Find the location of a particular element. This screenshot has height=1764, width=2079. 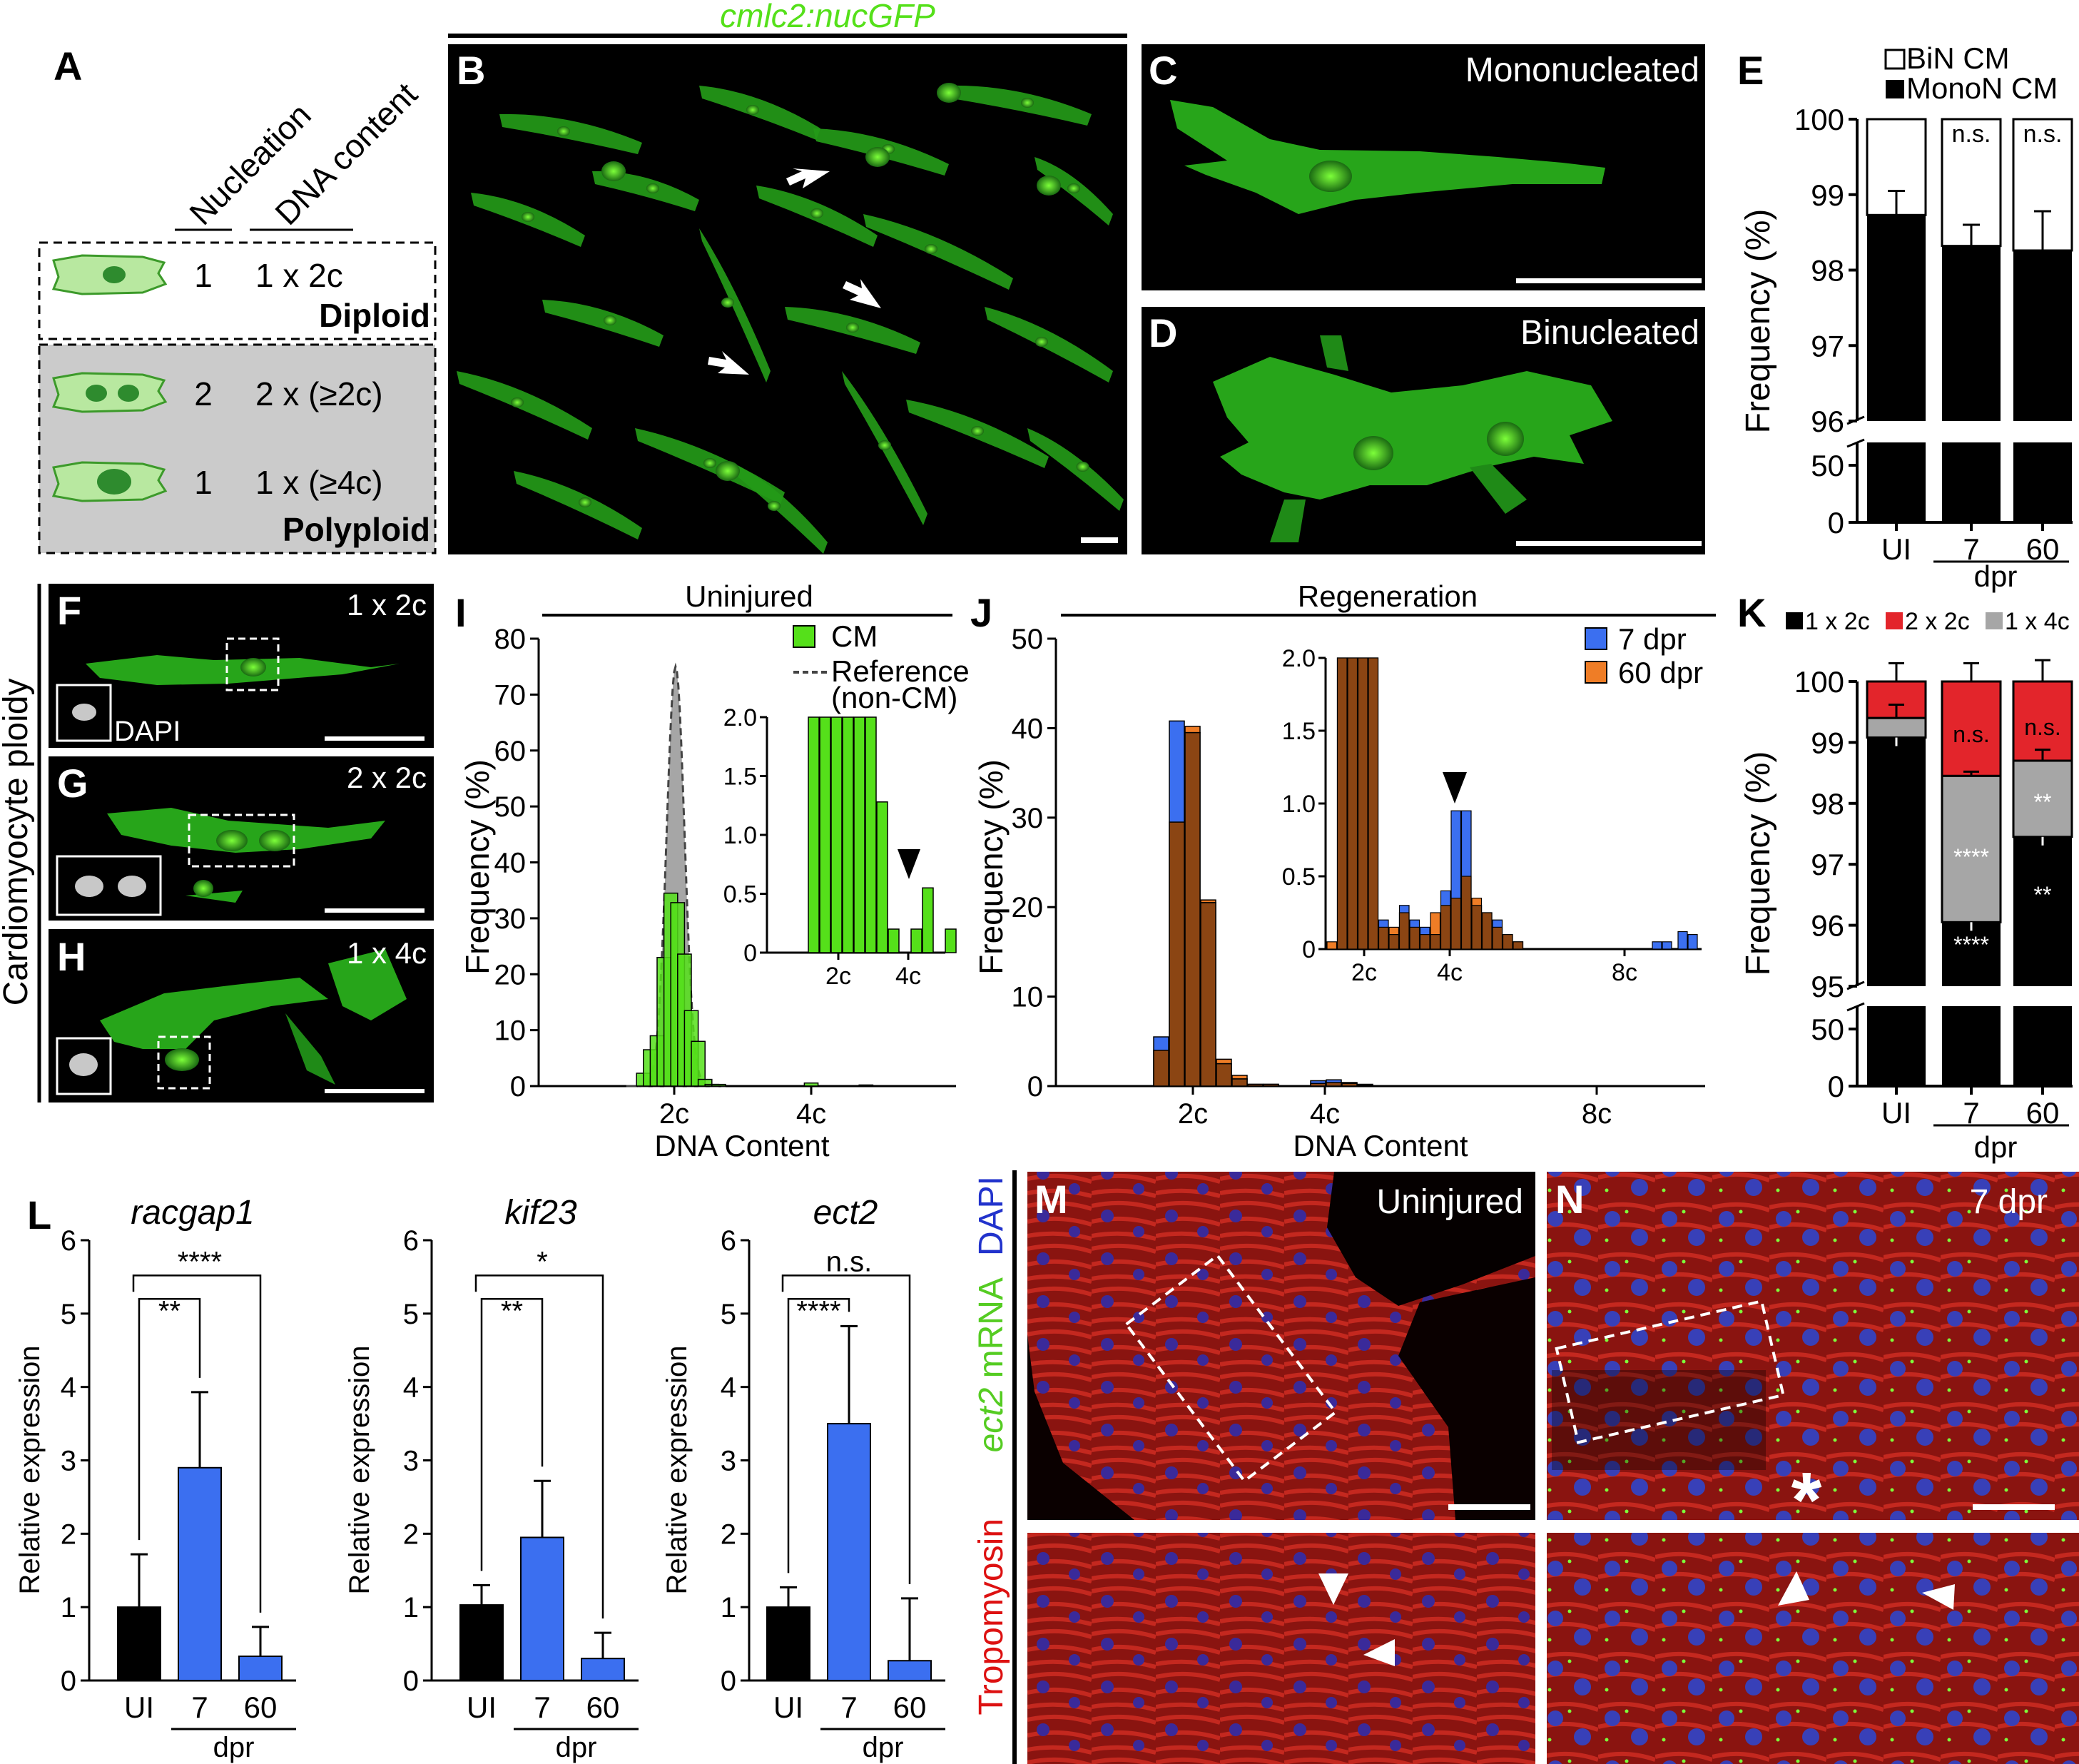

legend-non-cm: (non-CM) is located at coordinates (894, 697).